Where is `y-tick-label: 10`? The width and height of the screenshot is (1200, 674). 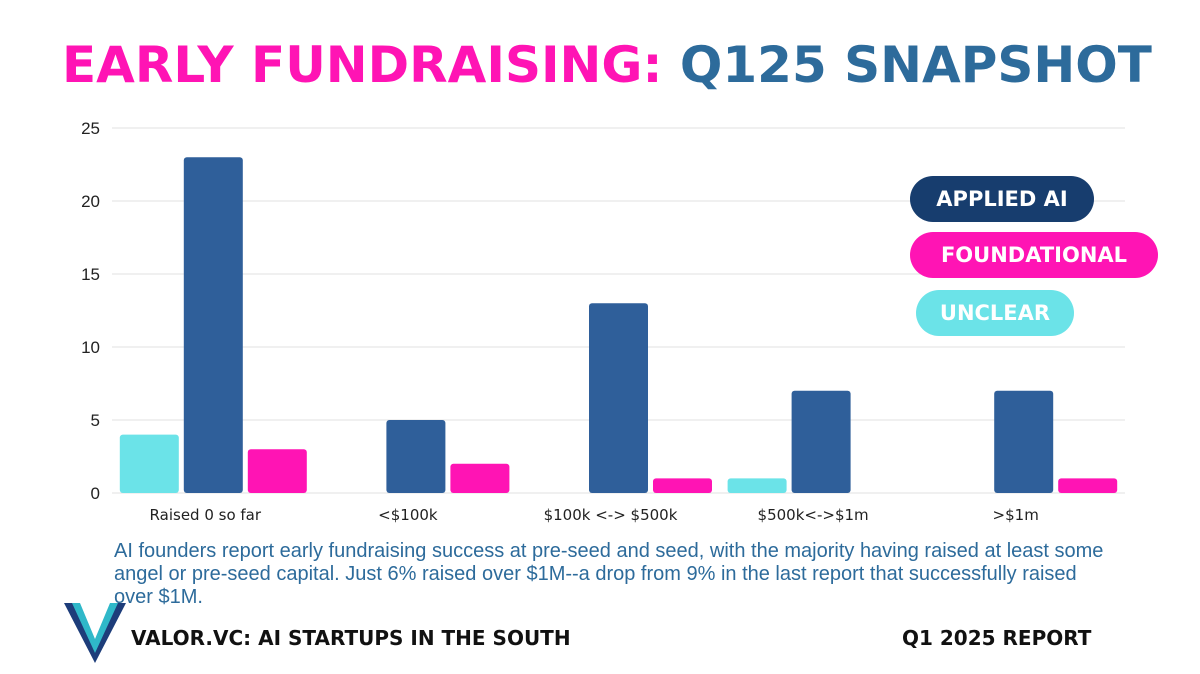
y-tick-label: 10 is located at coordinates (90, 347).